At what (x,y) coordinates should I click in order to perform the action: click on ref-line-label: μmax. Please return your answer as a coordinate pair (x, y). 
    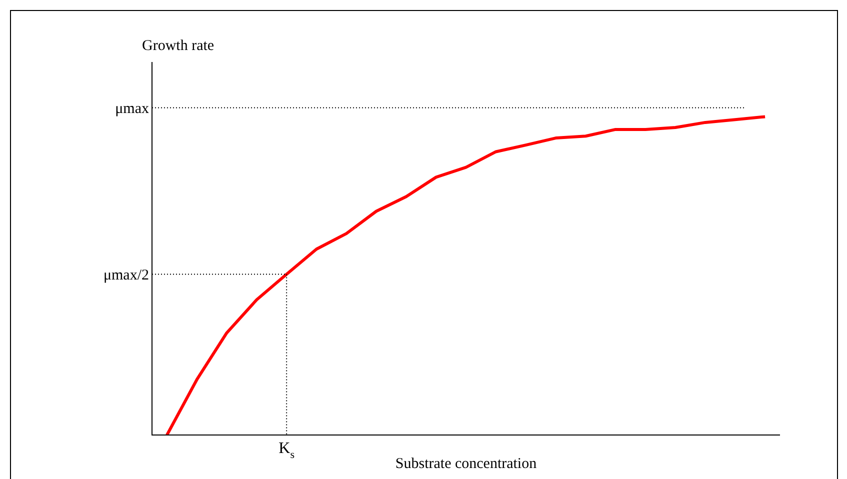
    Looking at the image, I should click on (132, 108).